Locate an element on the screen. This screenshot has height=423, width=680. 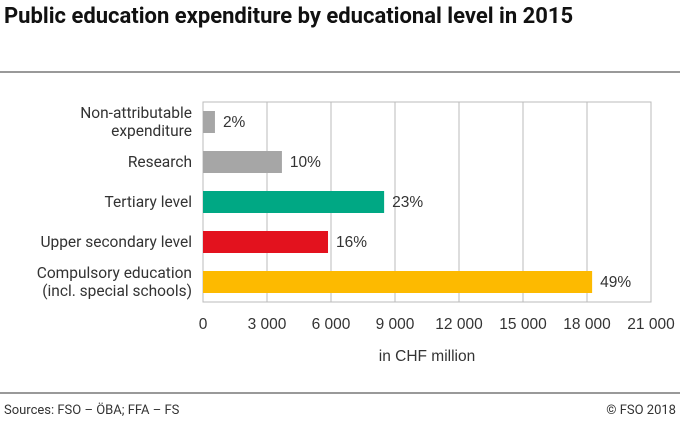
copyright: © FSO 2018 is located at coordinates (641, 410).